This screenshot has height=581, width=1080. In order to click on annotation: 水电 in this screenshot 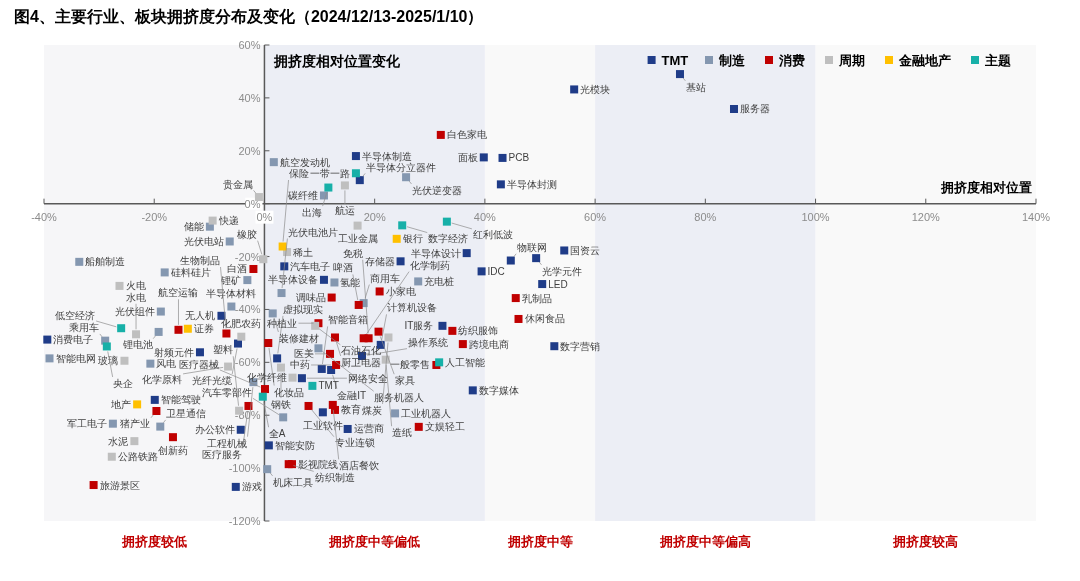, I will do `click(136, 297)`.